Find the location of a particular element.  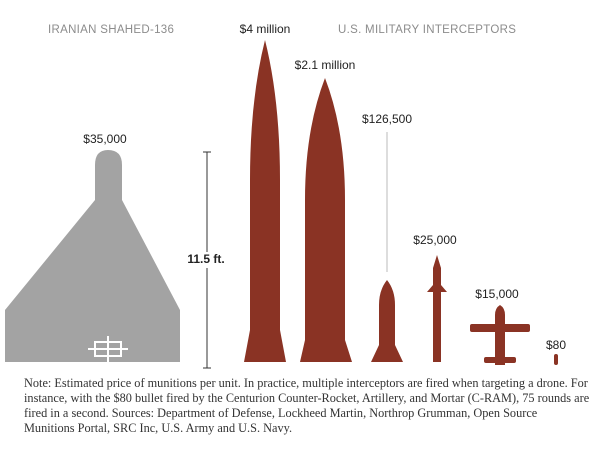

drone-header: IRANIAN SHAHED-136 is located at coordinates (111, 30).